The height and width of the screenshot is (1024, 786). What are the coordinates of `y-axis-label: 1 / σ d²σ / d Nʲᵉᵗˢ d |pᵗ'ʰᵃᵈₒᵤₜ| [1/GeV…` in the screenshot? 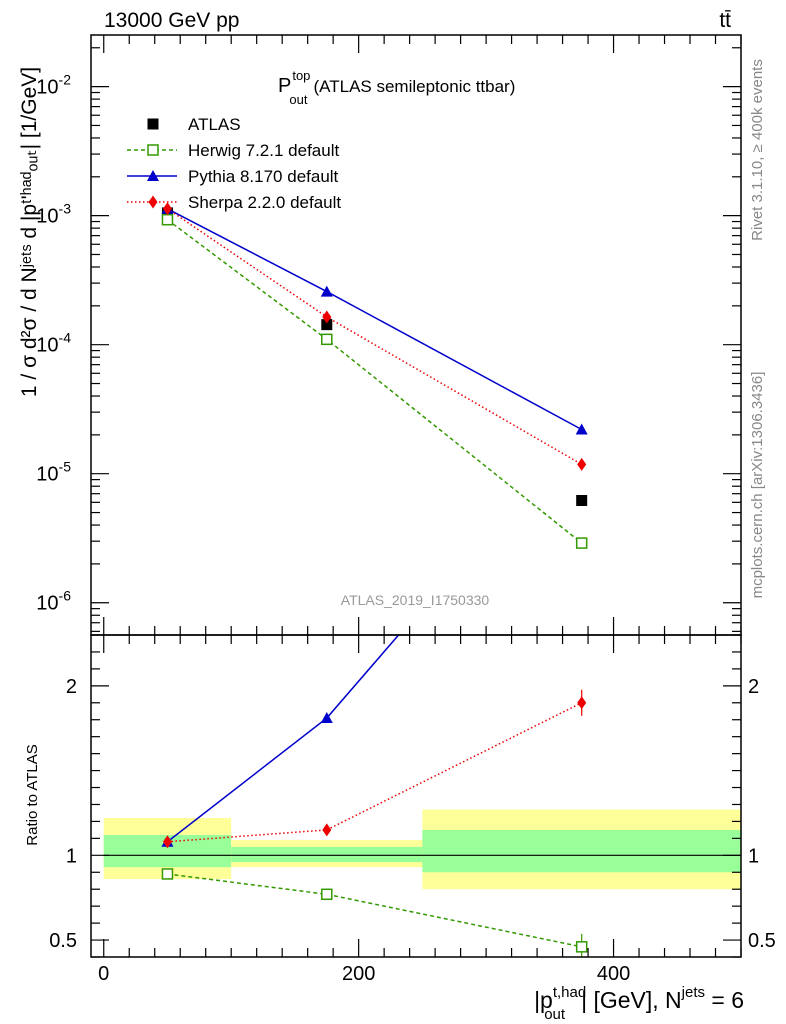 It's located at (29, 232).